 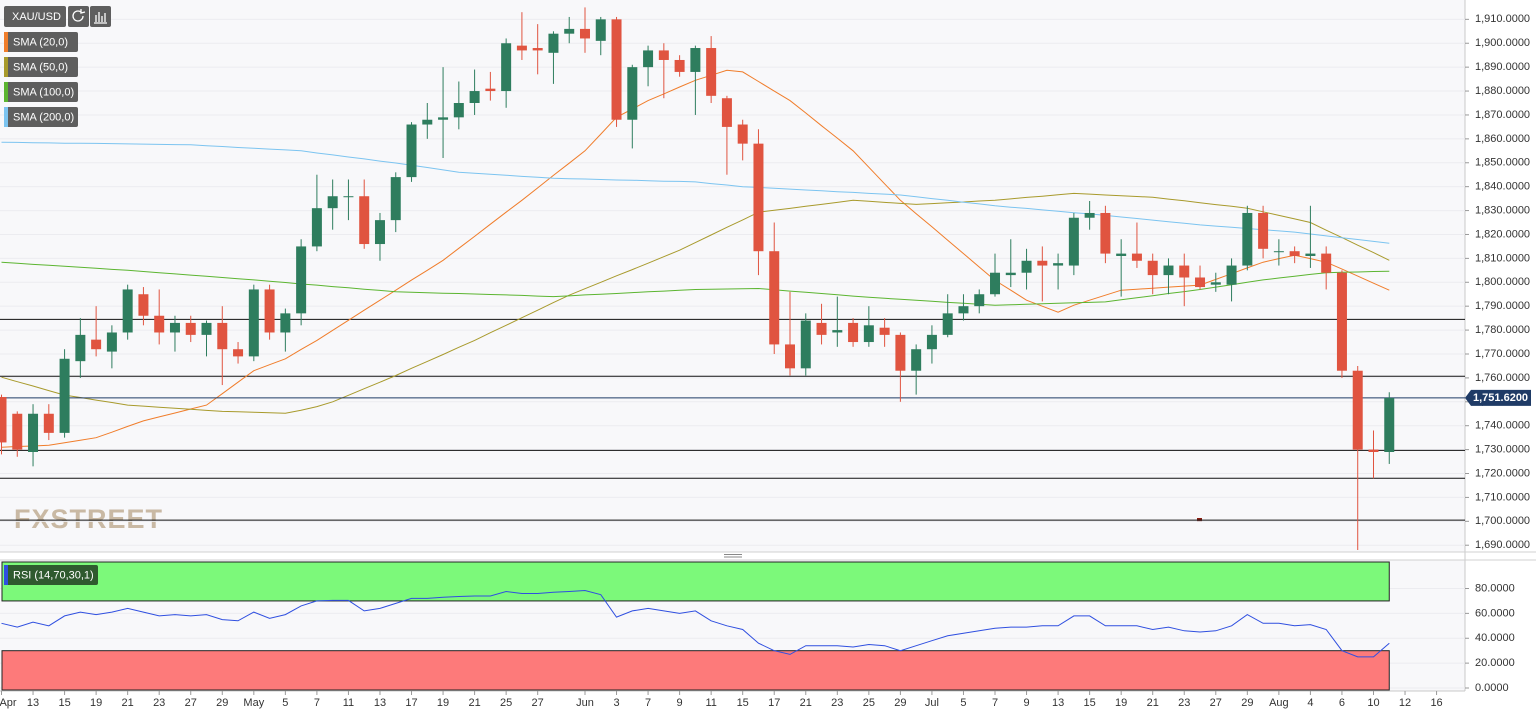 I want to click on symbol-box, so click(x=35, y=16).